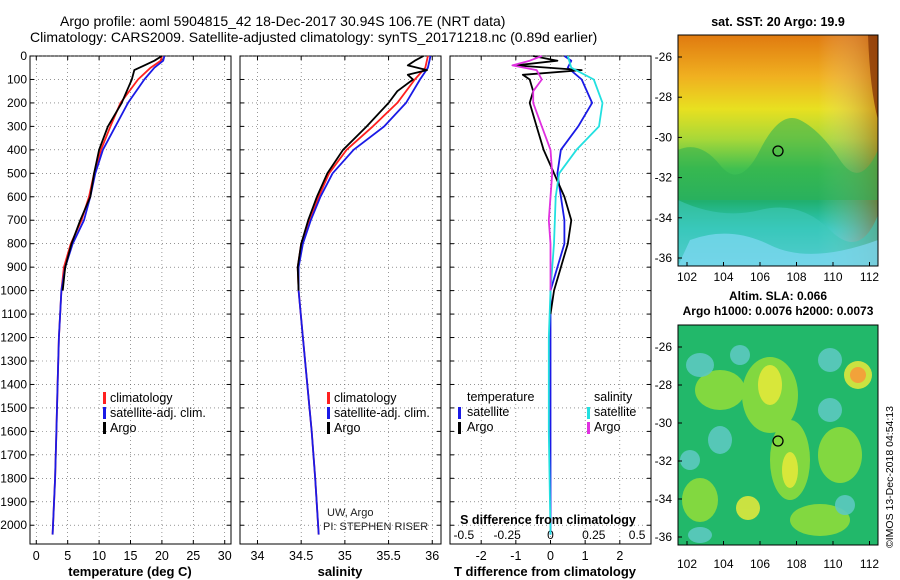  Describe the element at coordinates (193, 556) in the screenshot. I see `x-tick-label: 25` at that location.